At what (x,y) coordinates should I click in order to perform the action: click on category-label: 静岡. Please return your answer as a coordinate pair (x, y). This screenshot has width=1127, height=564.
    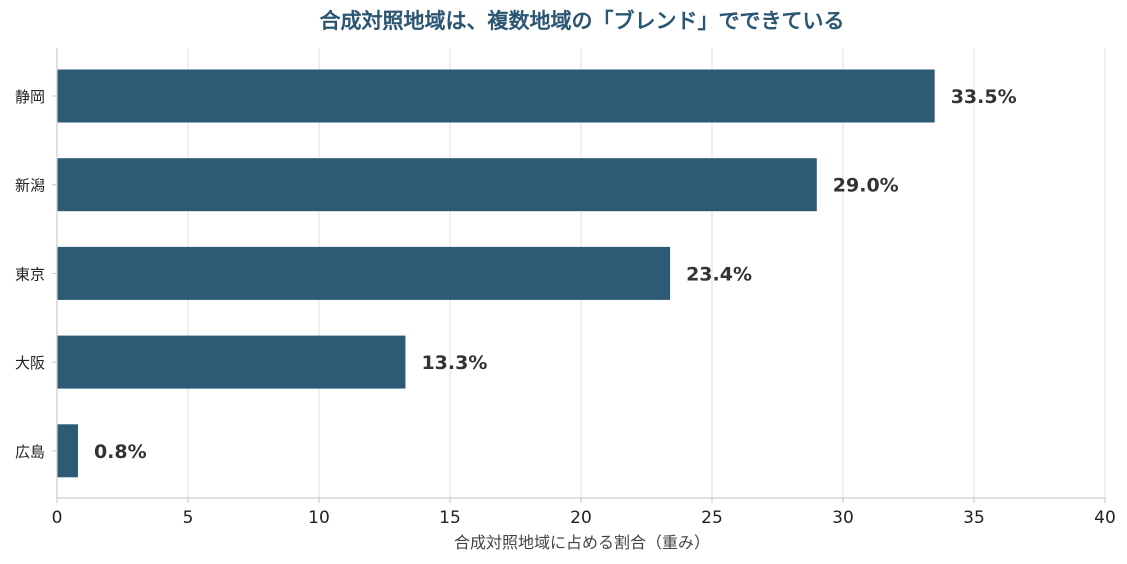
    Looking at the image, I should click on (30, 97).